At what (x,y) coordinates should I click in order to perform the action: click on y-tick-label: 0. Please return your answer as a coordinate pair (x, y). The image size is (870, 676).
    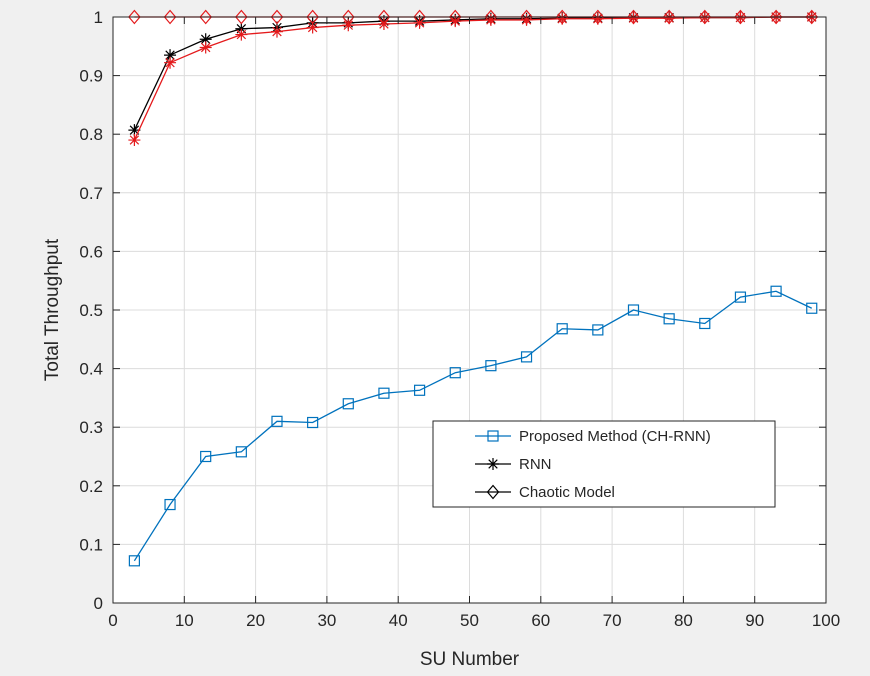
    Looking at the image, I should click on (98, 603).